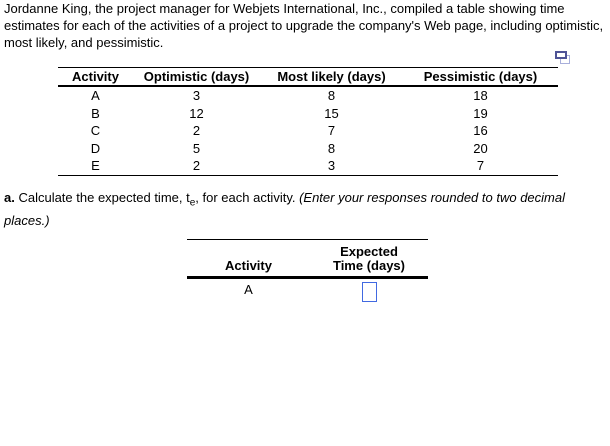 Image resolution: width=610 pixels, height=446 pixels. Describe the element at coordinates (331, 166) in the screenshot. I see `cell-most-likely: 3` at that location.